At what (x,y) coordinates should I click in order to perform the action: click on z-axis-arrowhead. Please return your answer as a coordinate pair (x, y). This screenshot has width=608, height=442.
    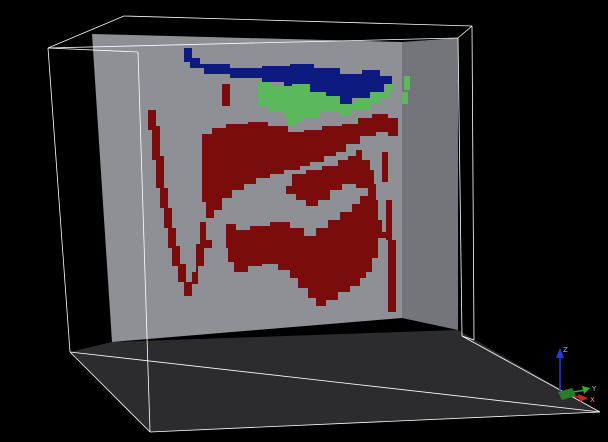
    Looking at the image, I should click on (560, 353).